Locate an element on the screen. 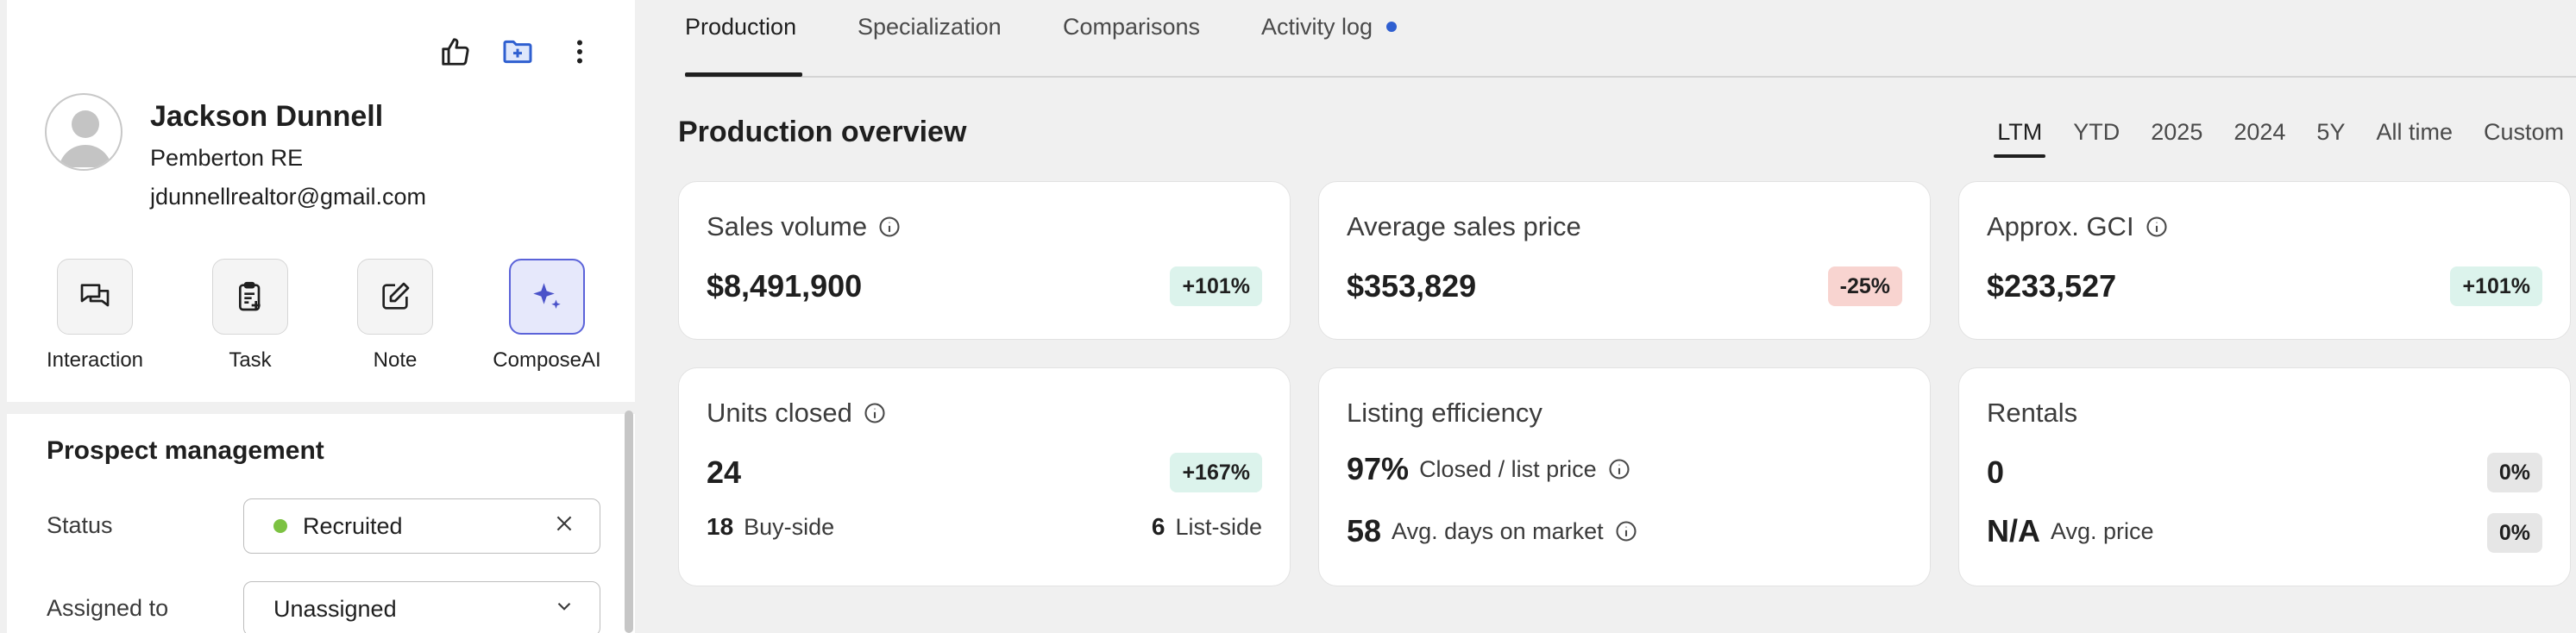 The width and height of the screenshot is (2576, 633). sales-volume-card: Sales volume $8,491,900 +101% is located at coordinates (984, 260).